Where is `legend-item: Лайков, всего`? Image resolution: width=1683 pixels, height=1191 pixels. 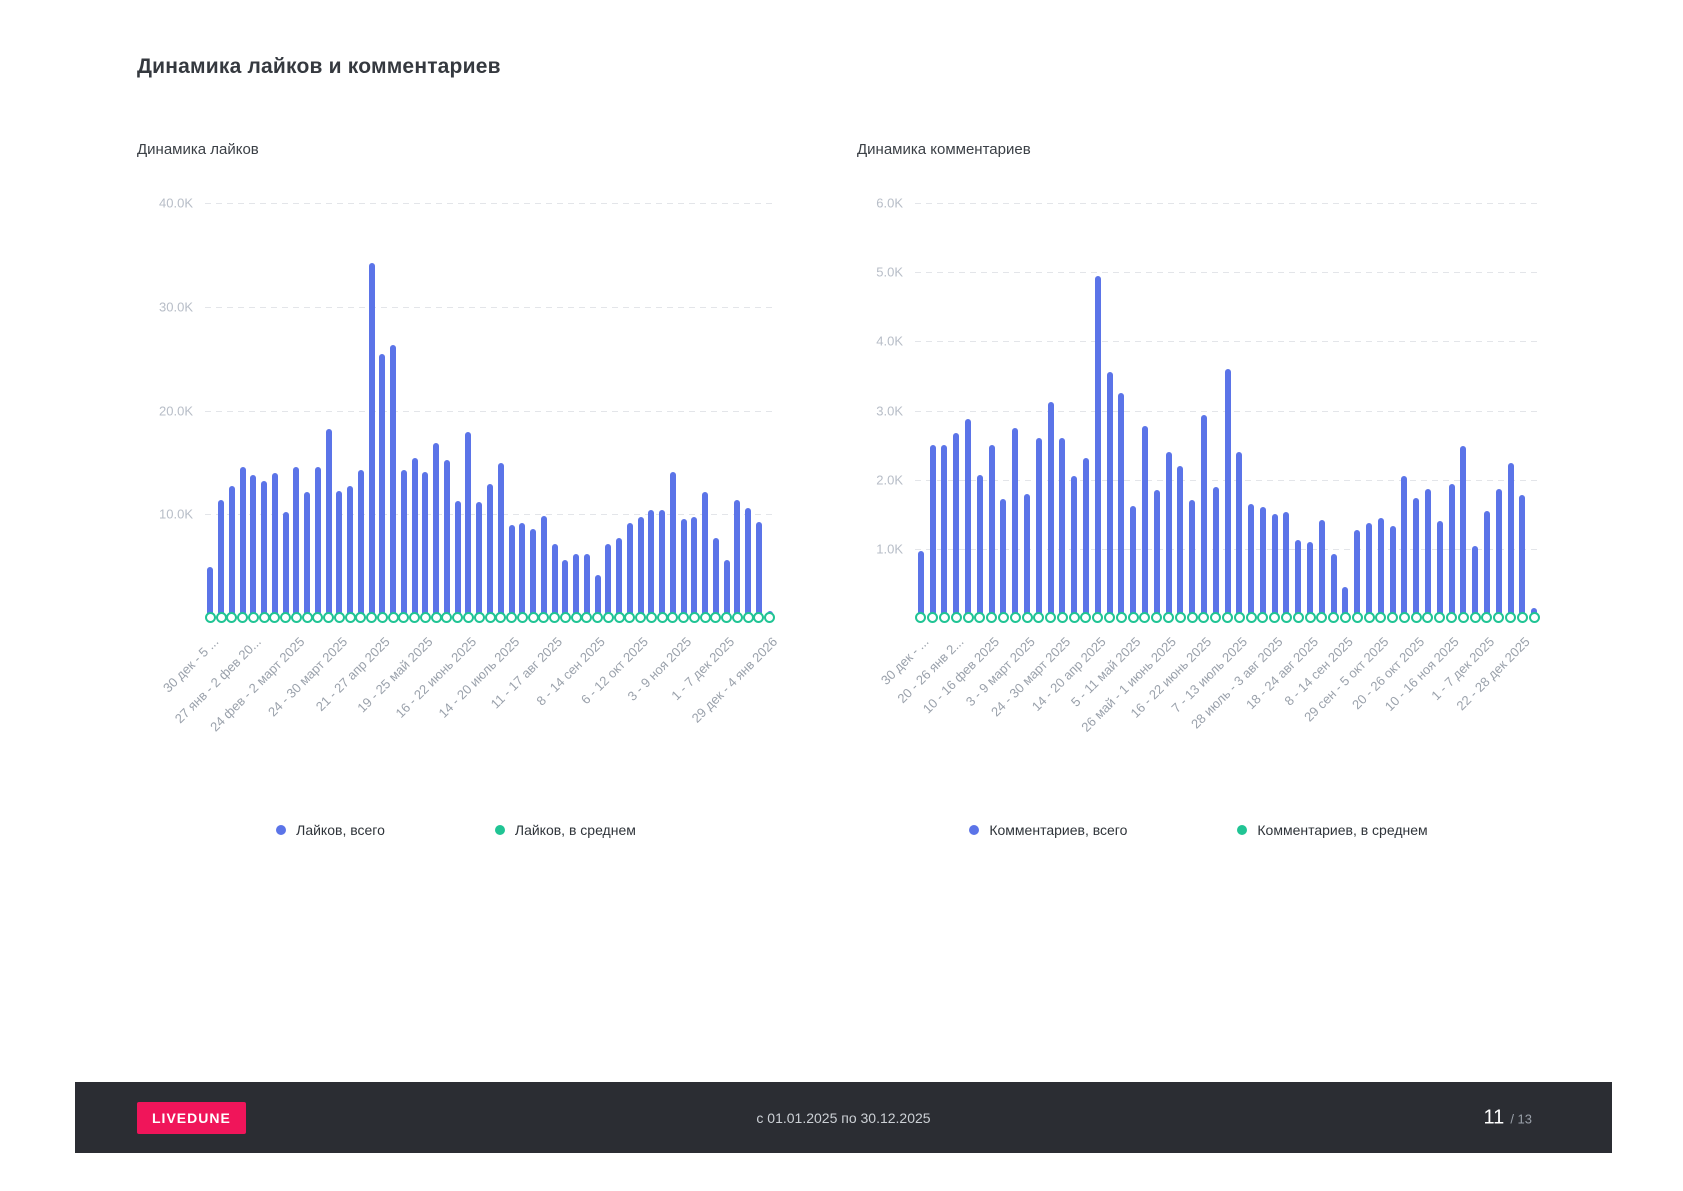
legend-item: Лайков, всего is located at coordinates (330, 830).